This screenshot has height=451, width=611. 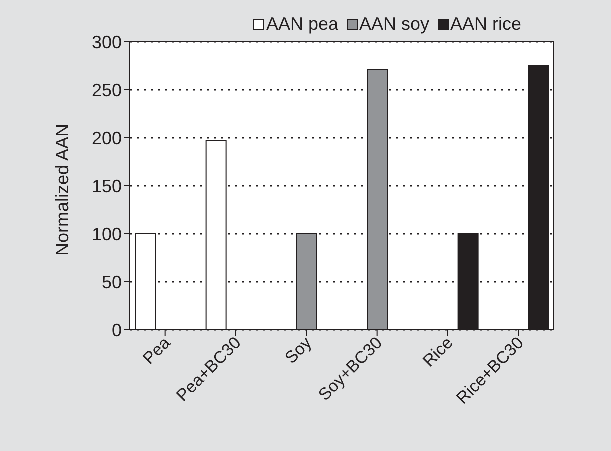 What do you see at coordinates (107, 42) in the screenshot?
I see `y-tick-label: 300` at bounding box center [107, 42].